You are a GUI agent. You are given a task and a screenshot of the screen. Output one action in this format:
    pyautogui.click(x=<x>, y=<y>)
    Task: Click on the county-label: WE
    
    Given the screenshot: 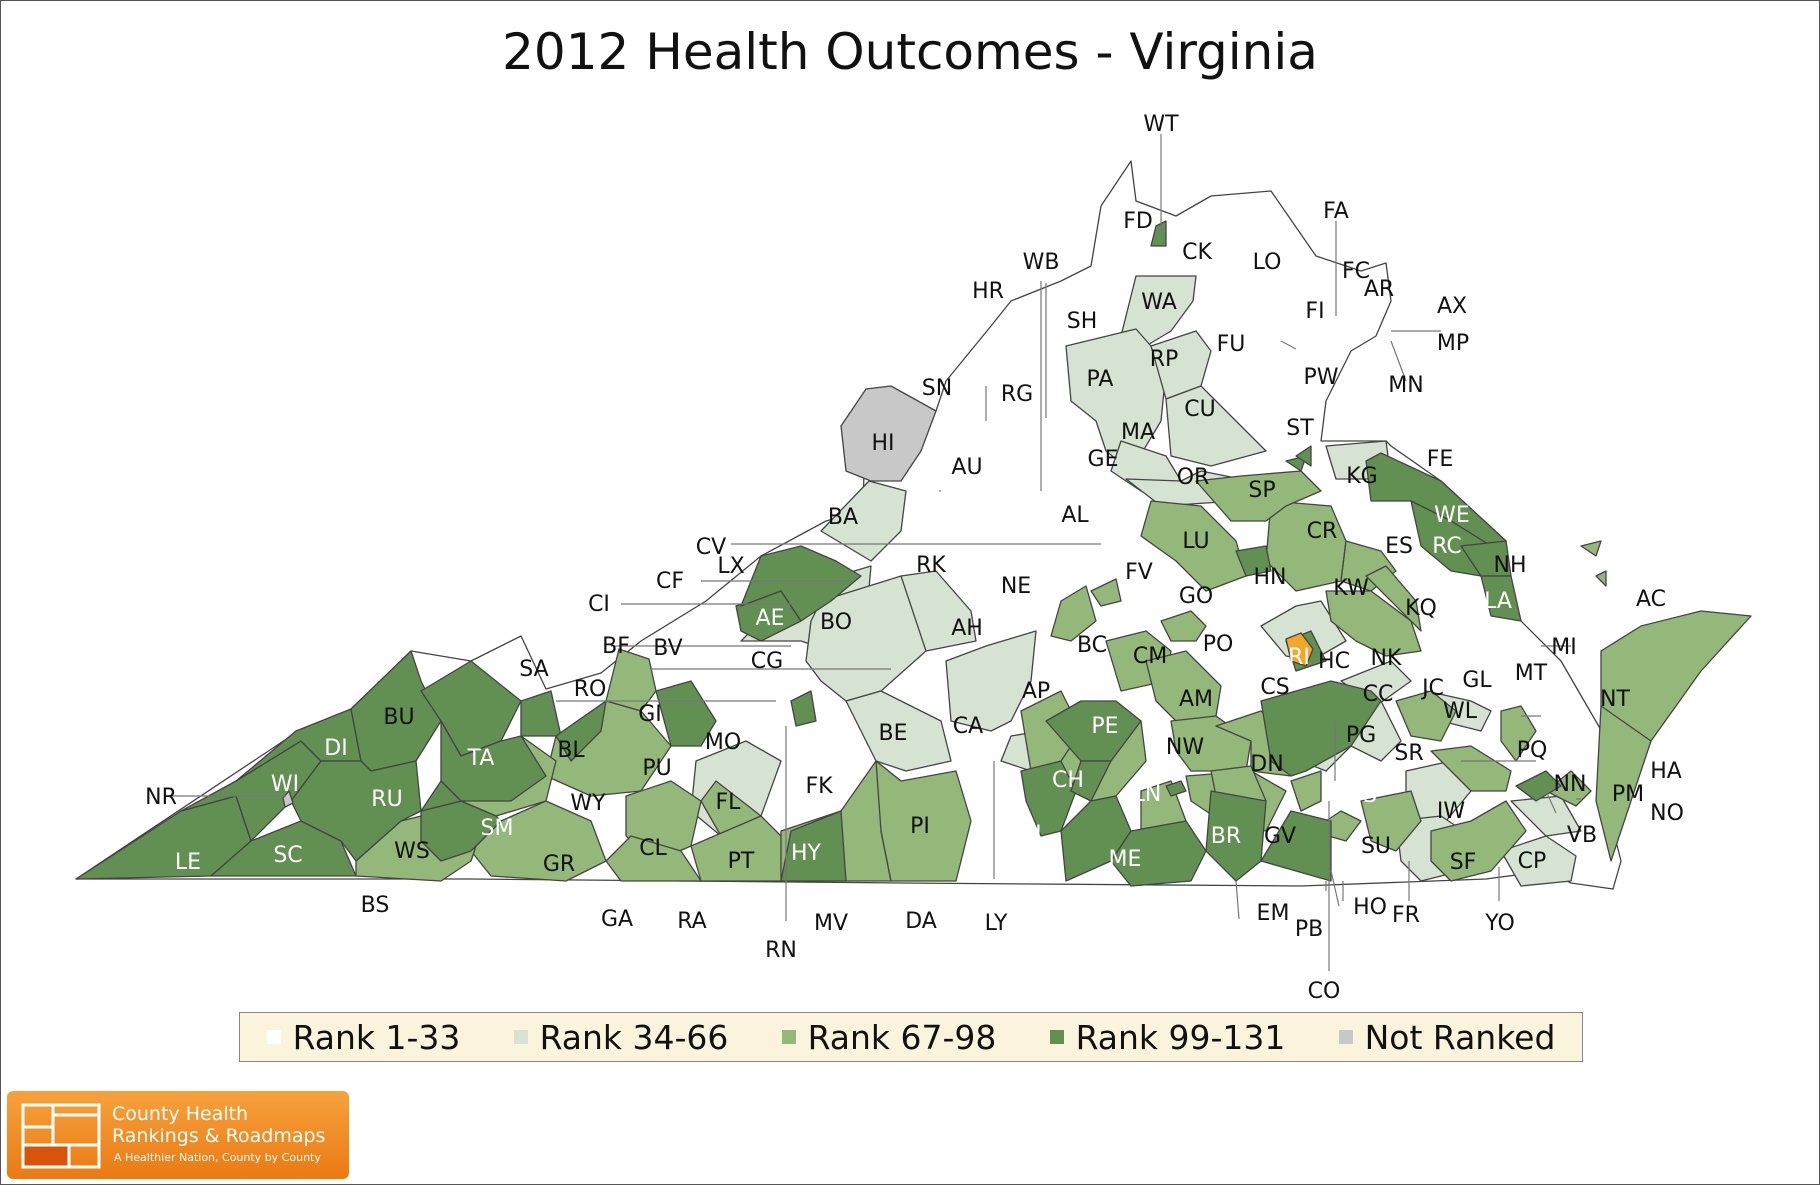 What is the action you would take?
    pyautogui.click(x=1452, y=515)
    